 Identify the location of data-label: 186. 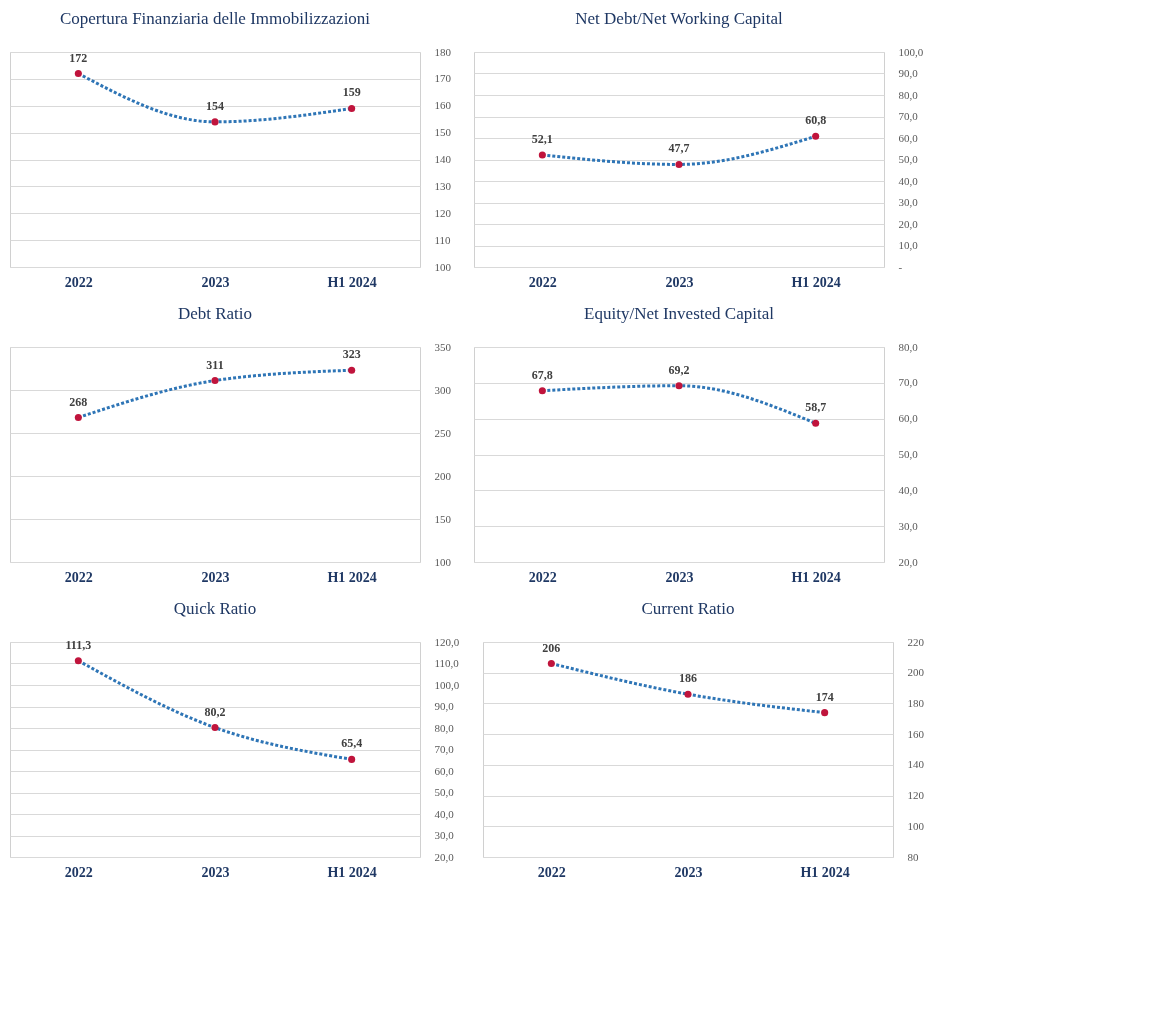
(688, 678).